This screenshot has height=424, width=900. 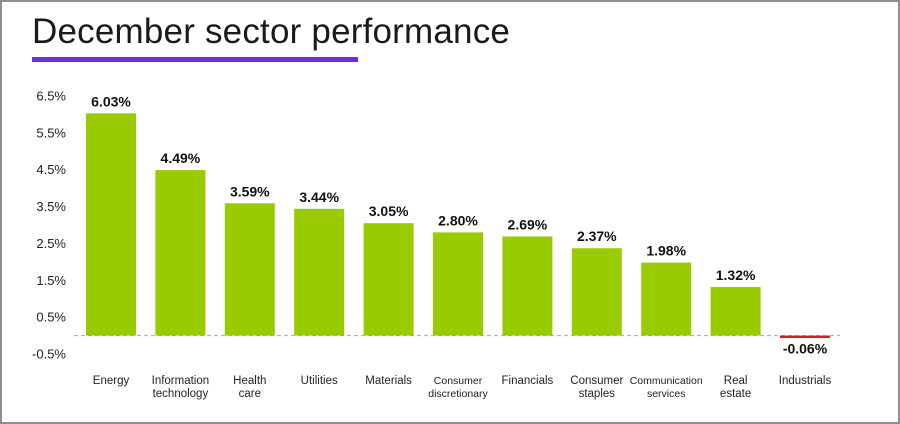 What do you see at coordinates (181, 158) in the screenshot?
I see `data-label: 4.49%` at bounding box center [181, 158].